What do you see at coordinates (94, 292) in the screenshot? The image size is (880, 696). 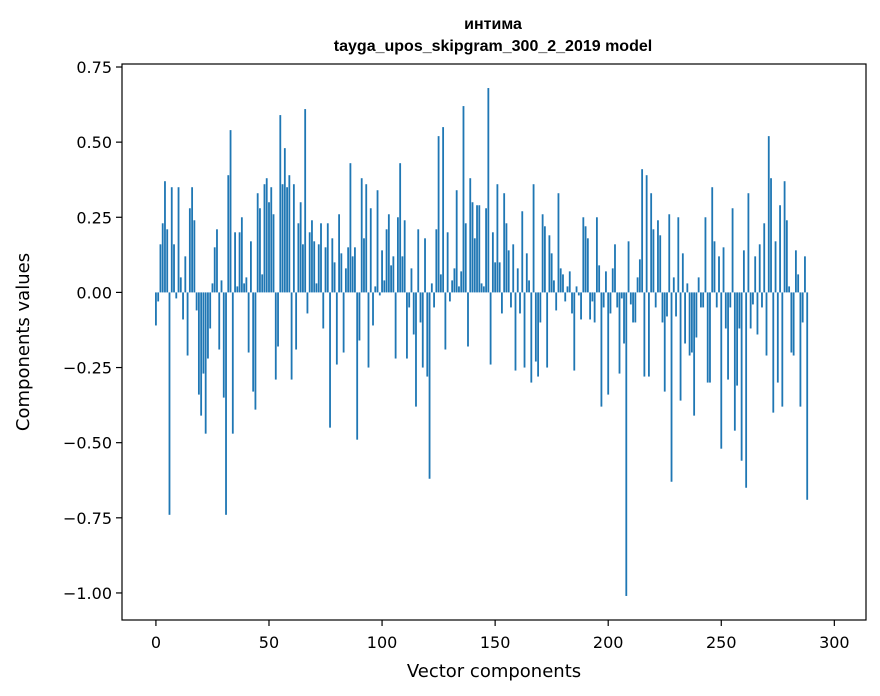 I see `y-tick-label: 0.00` at bounding box center [94, 292].